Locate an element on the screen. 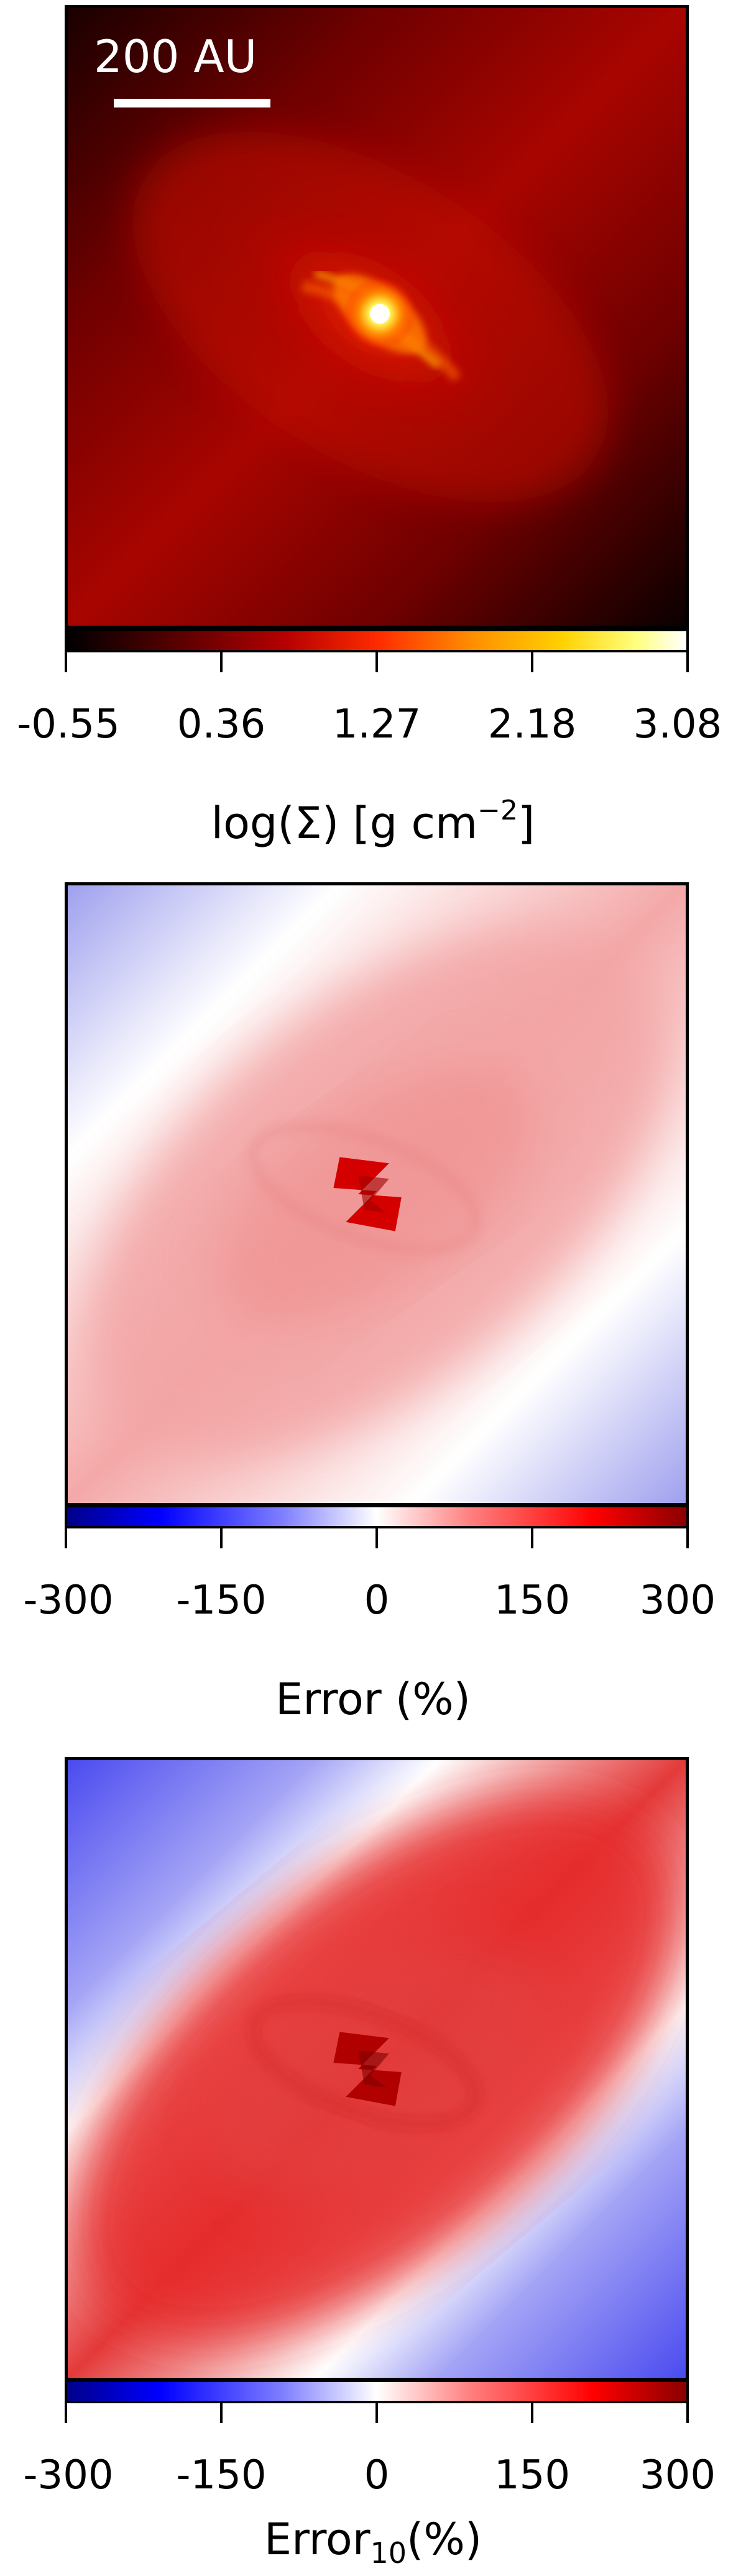  error10-colorbar is located at coordinates (377, 2391).